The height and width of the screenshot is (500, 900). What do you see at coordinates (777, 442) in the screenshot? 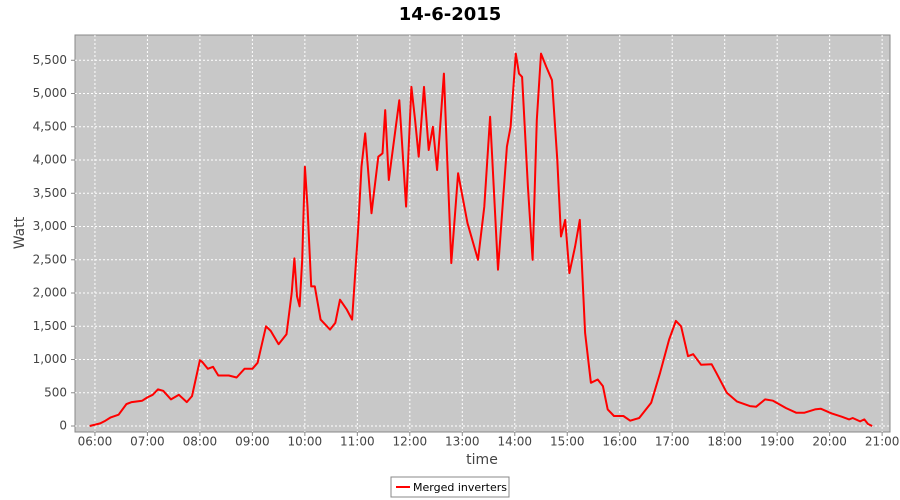
I see `x-tick-label: 19:00` at bounding box center [777, 442].